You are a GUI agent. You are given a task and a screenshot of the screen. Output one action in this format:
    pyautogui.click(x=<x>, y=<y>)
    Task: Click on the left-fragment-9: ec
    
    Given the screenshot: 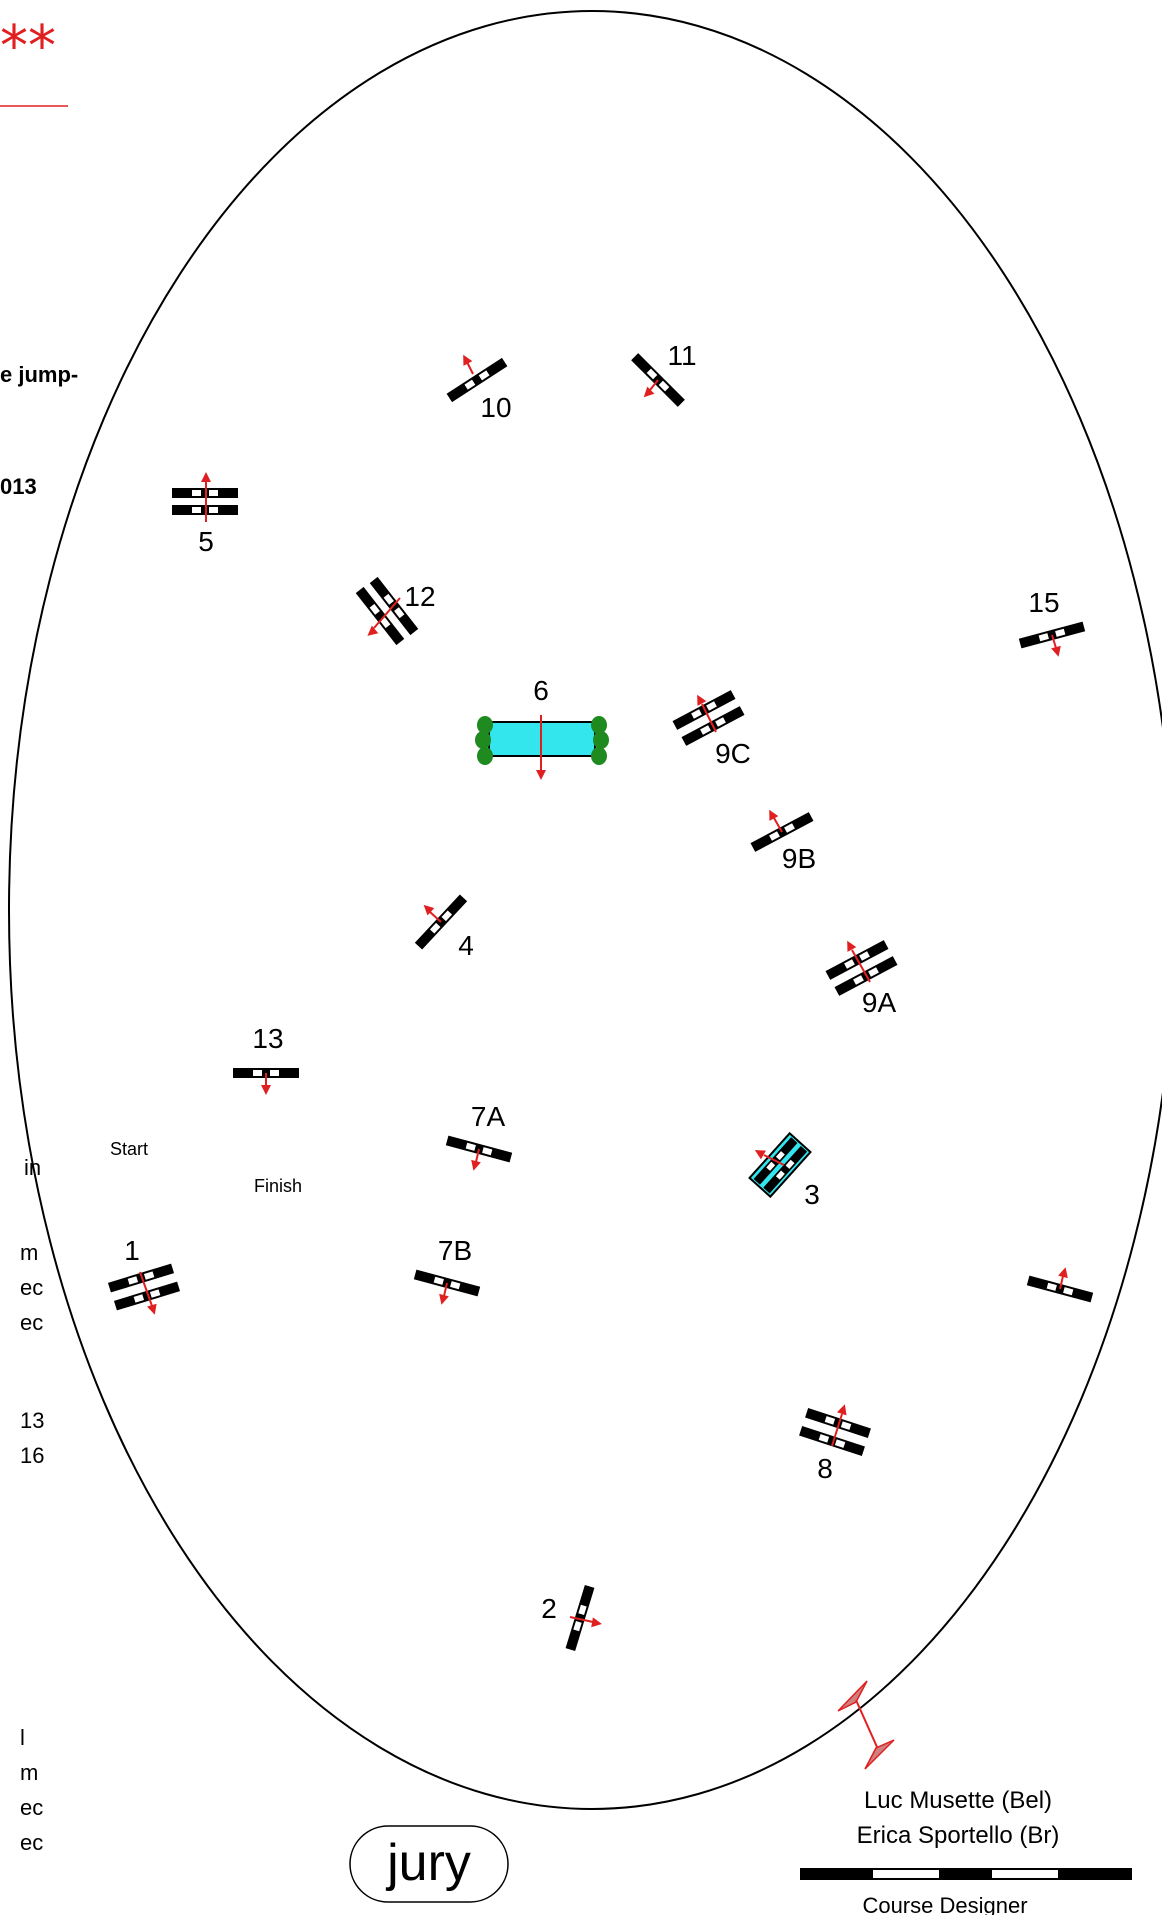 What is the action you would take?
    pyautogui.click(x=31, y=1807)
    